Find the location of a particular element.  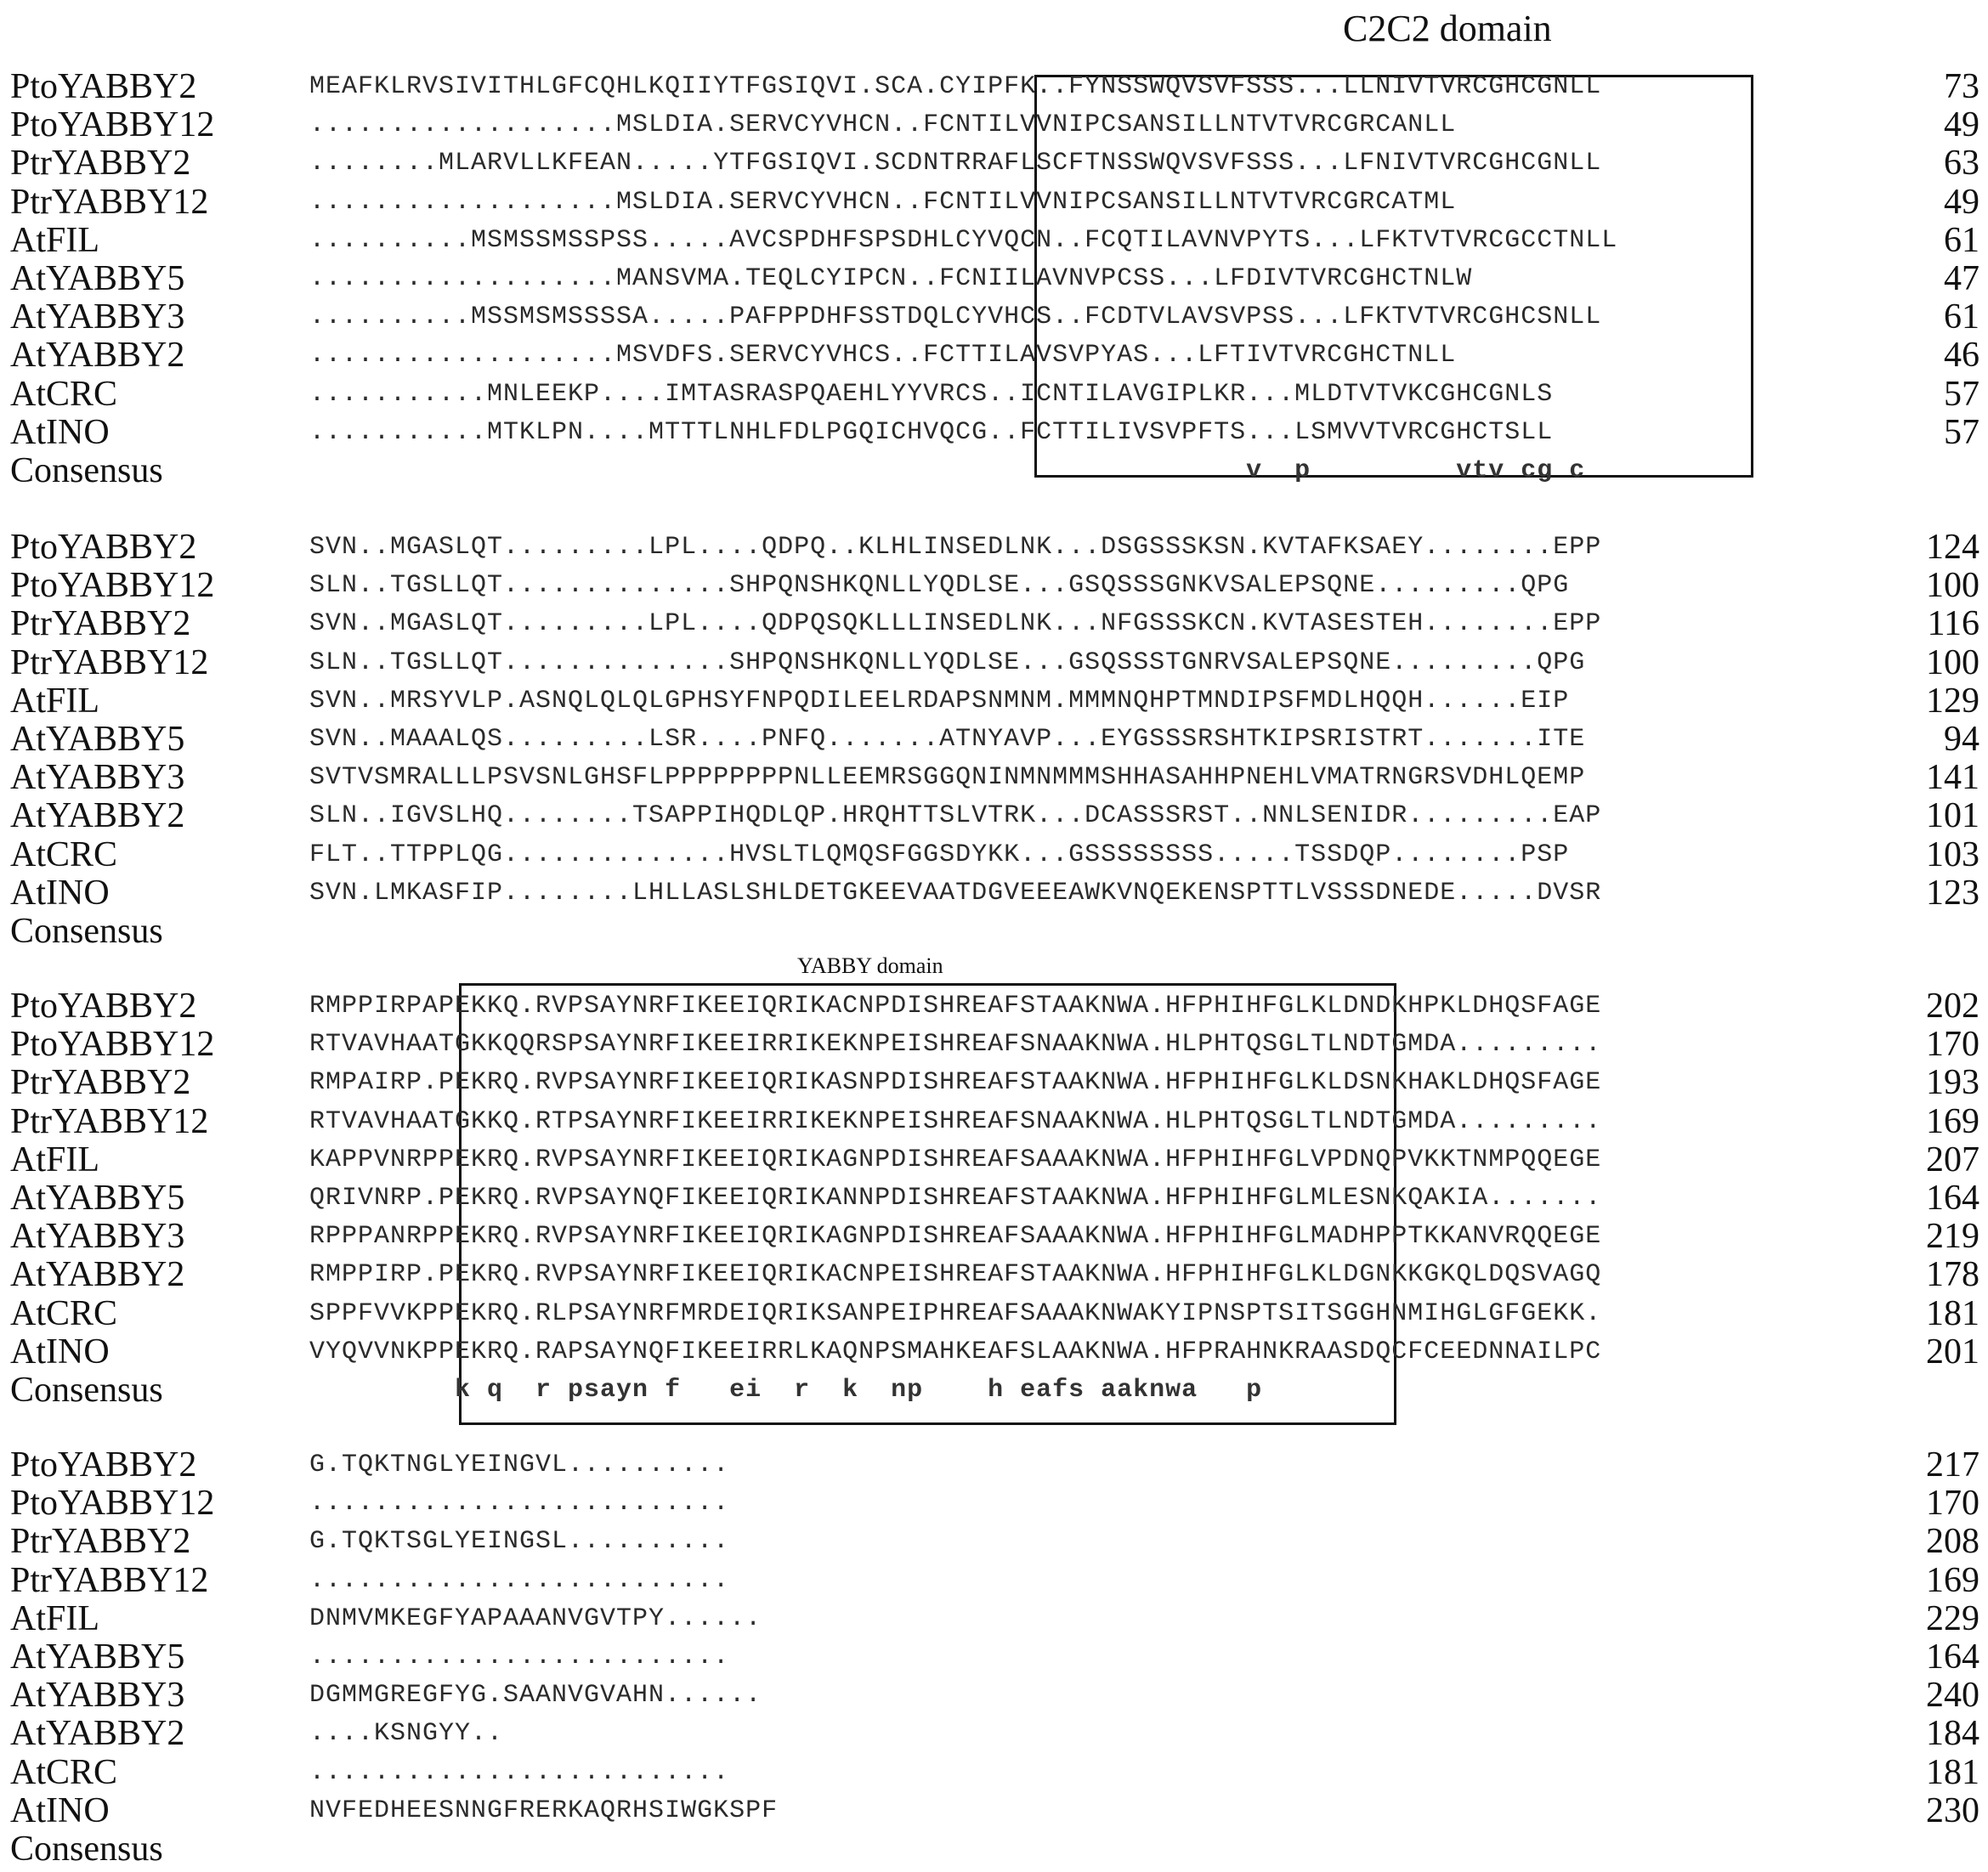

position-number: 73 is located at coordinates (1962, 87).